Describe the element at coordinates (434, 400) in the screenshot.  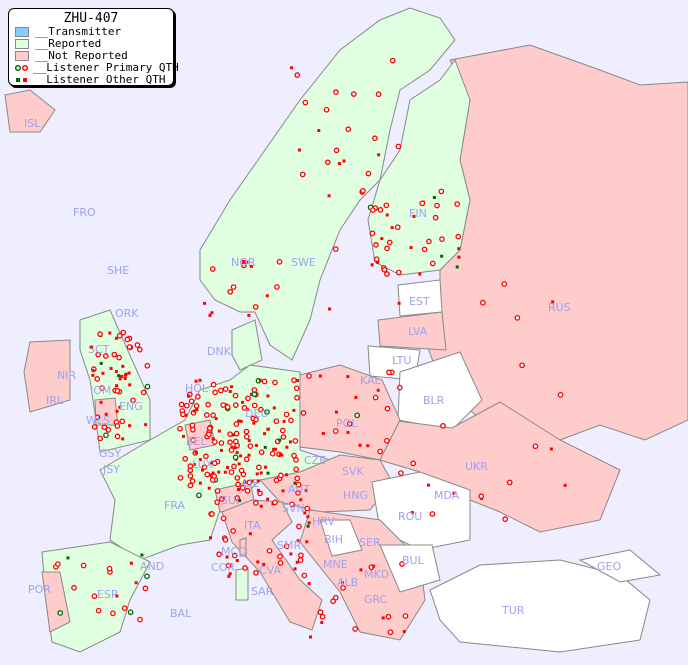
I see `label-blr: BLR` at that location.